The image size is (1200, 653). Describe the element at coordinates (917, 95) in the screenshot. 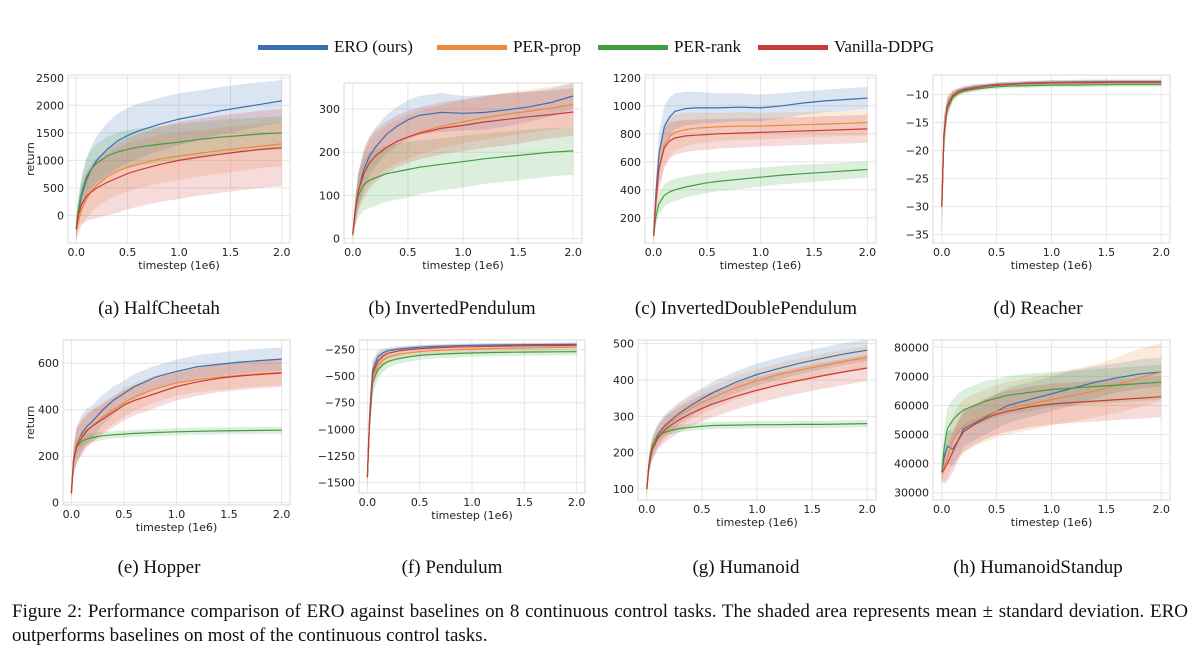

I see `y-tick-label: −10` at that location.